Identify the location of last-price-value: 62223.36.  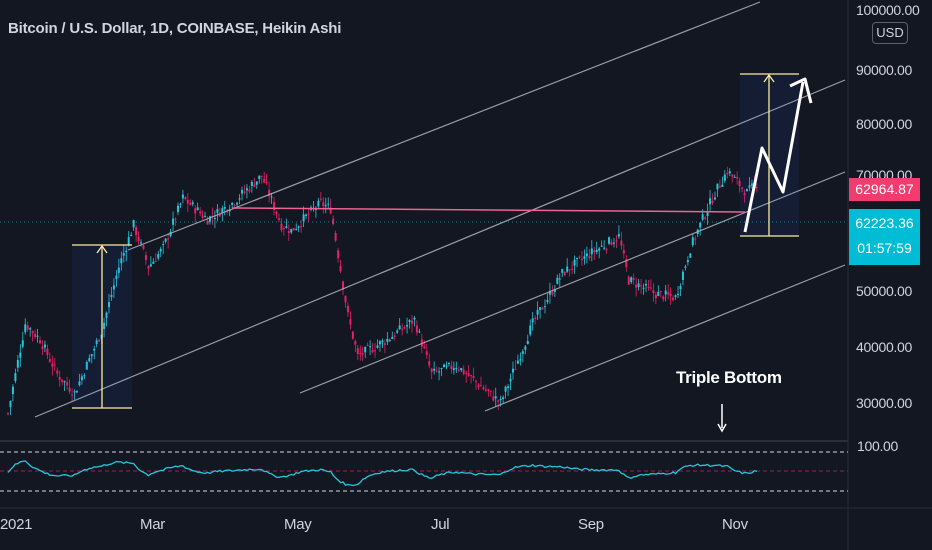
(884, 223).